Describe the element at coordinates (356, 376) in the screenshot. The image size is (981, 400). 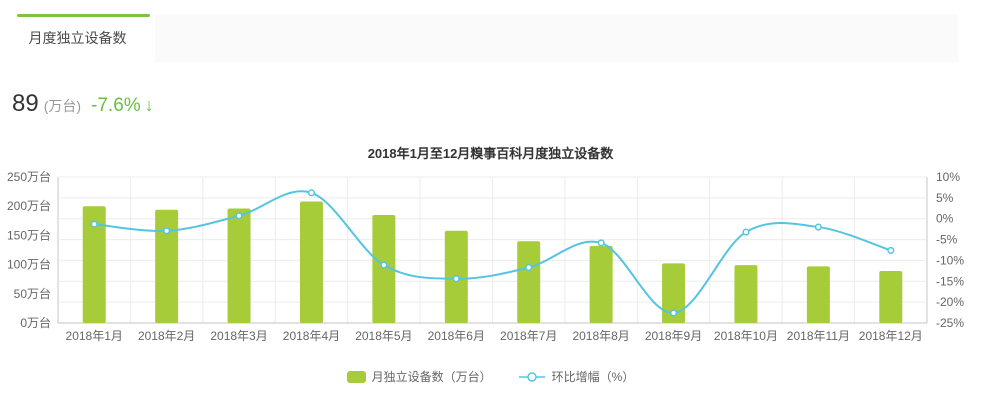
I see `bar-series-swatch-icon` at that location.